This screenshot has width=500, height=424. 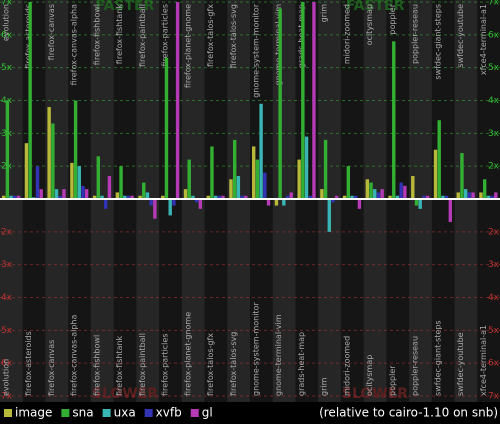 What do you see at coordinates (437, 358) in the screenshot?
I see `category-label: swfdec-giant-steps` at bounding box center [437, 358].